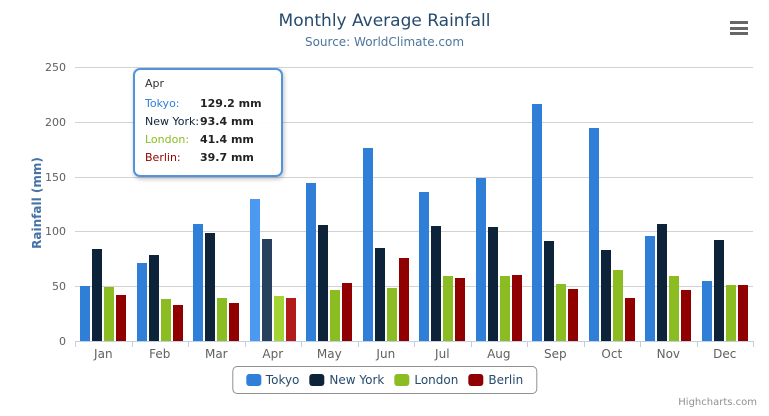 This screenshot has height=416, width=769. I want to click on chart-title: Monthly Average Rainfall, so click(384, 21).